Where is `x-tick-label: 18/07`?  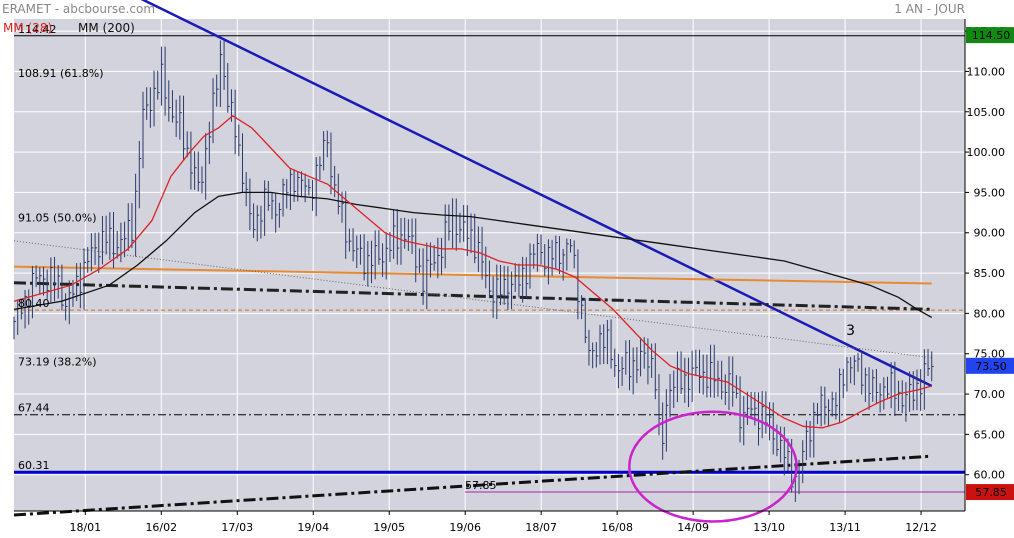
x-tick-label: 18/07 is located at coordinates (541, 527).